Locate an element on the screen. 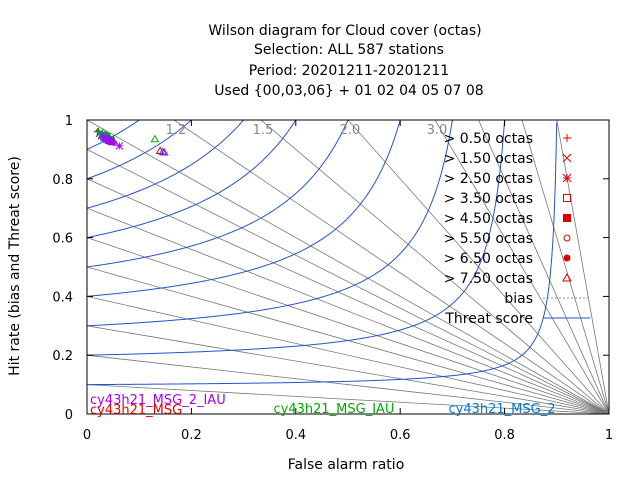 Image resolution: width=640 pixels, height=480 pixels. y-tick-label: 0.4 is located at coordinates (62, 297).